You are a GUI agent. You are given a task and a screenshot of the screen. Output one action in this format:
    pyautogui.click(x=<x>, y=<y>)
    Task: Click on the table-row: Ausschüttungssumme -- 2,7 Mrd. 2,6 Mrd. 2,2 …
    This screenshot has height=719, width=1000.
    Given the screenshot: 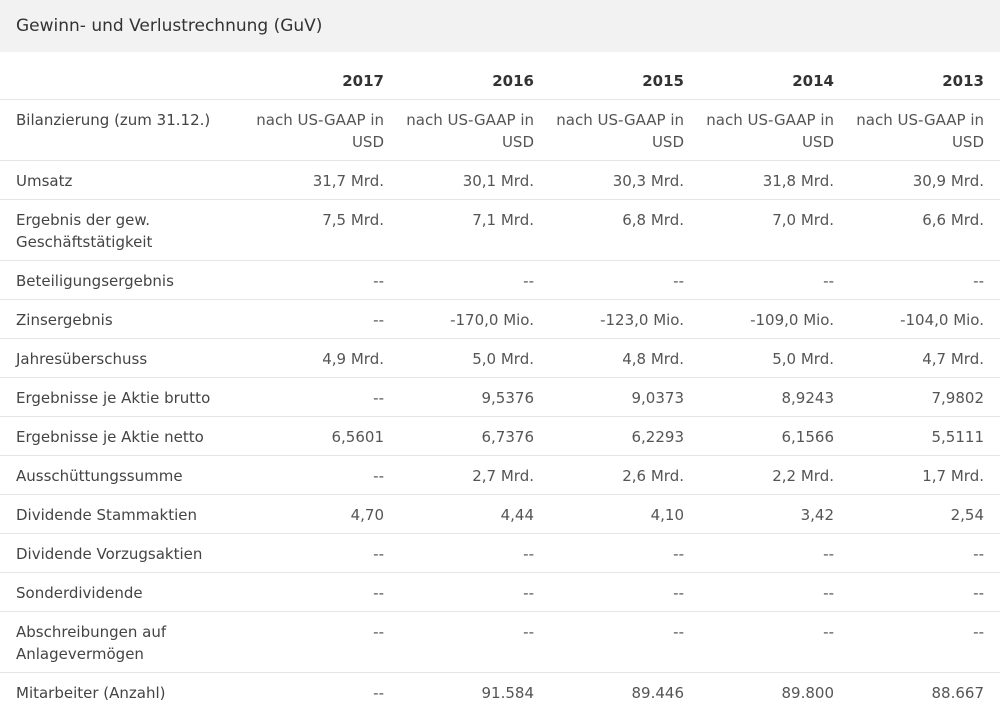 What is the action you would take?
    pyautogui.click(x=500, y=474)
    